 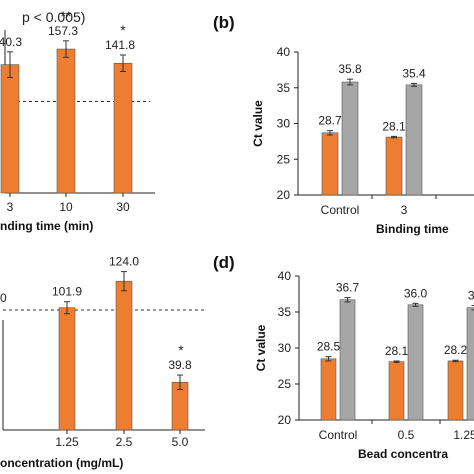 I want to click on y-axis-title-b: Ct value, so click(x=258, y=123).